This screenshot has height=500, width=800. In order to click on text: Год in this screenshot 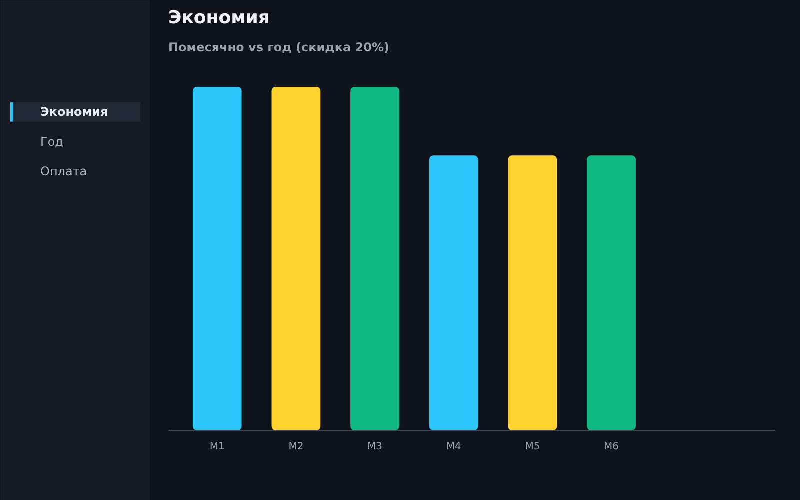, I will do `click(52, 141)`.